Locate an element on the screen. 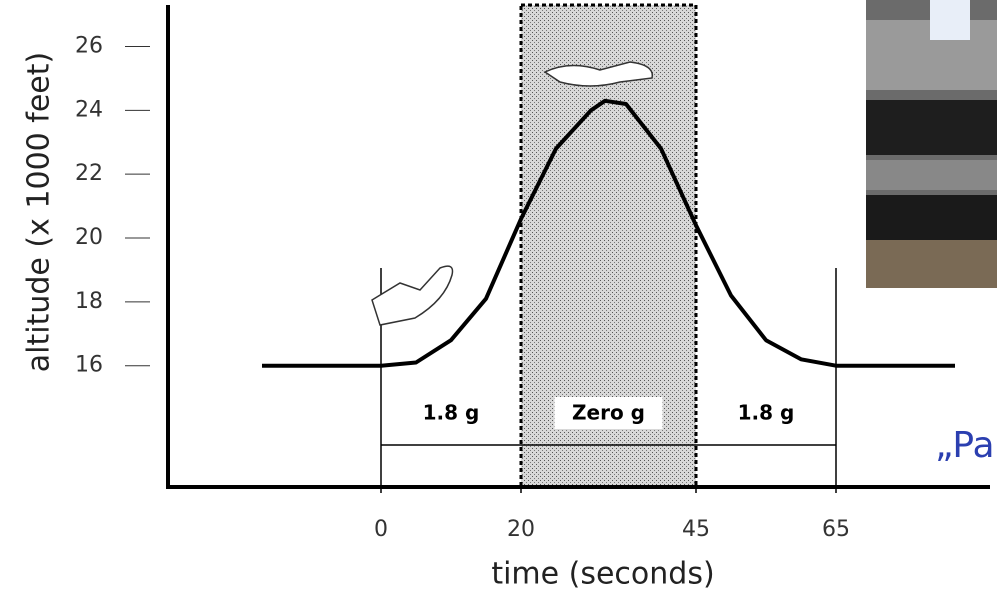  label-box is located at coordinates (608, 413).